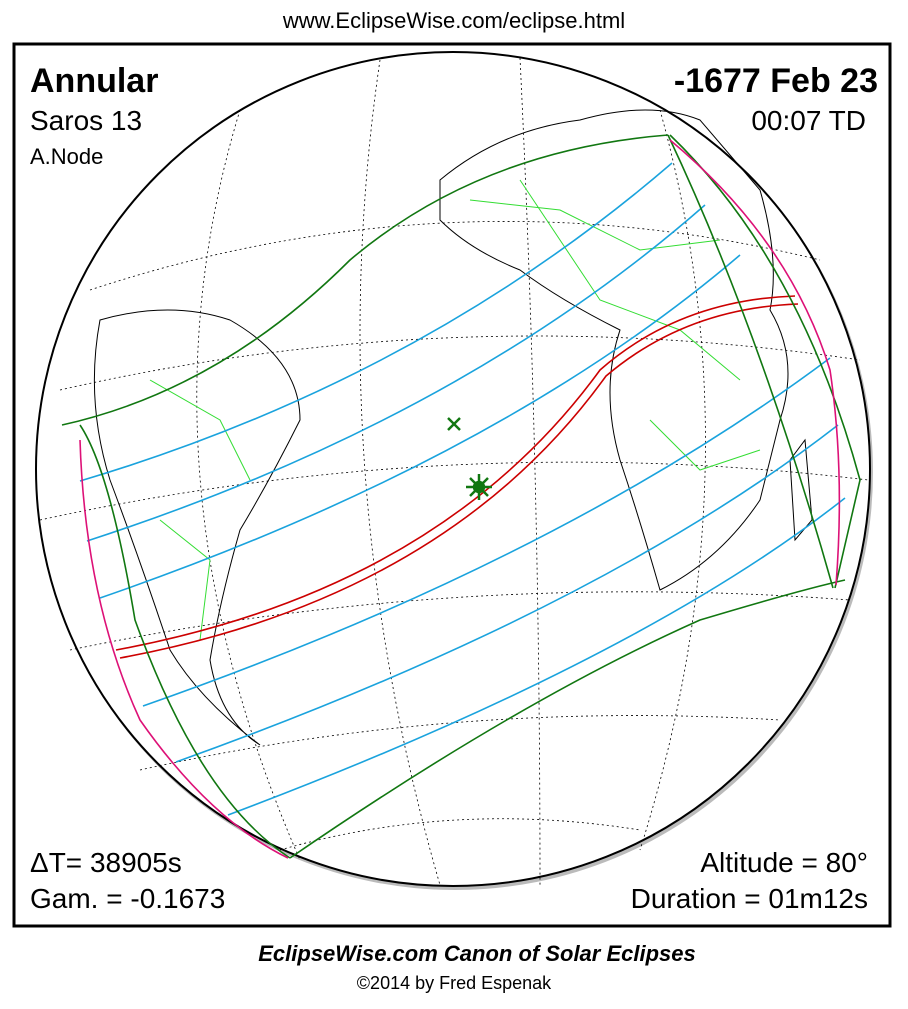 This screenshot has height=1009, width=908. What do you see at coordinates (454, 983) in the screenshot?
I see `copyright: ©2014 by Fred Espenak` at bounding box center [454, 983].